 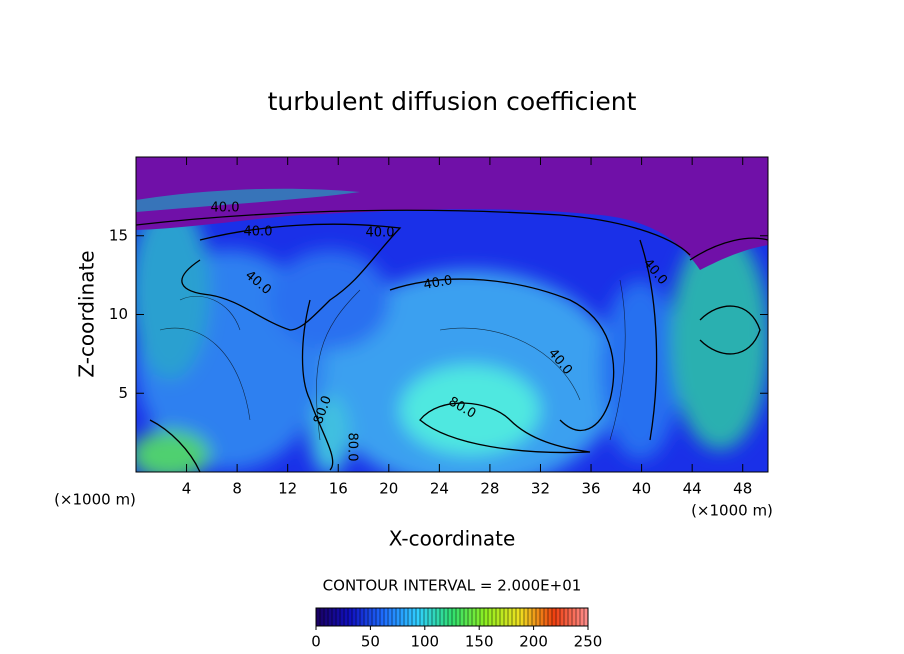 I want to click on colorbar-tick-label: 200, so click(x=533, y=642).